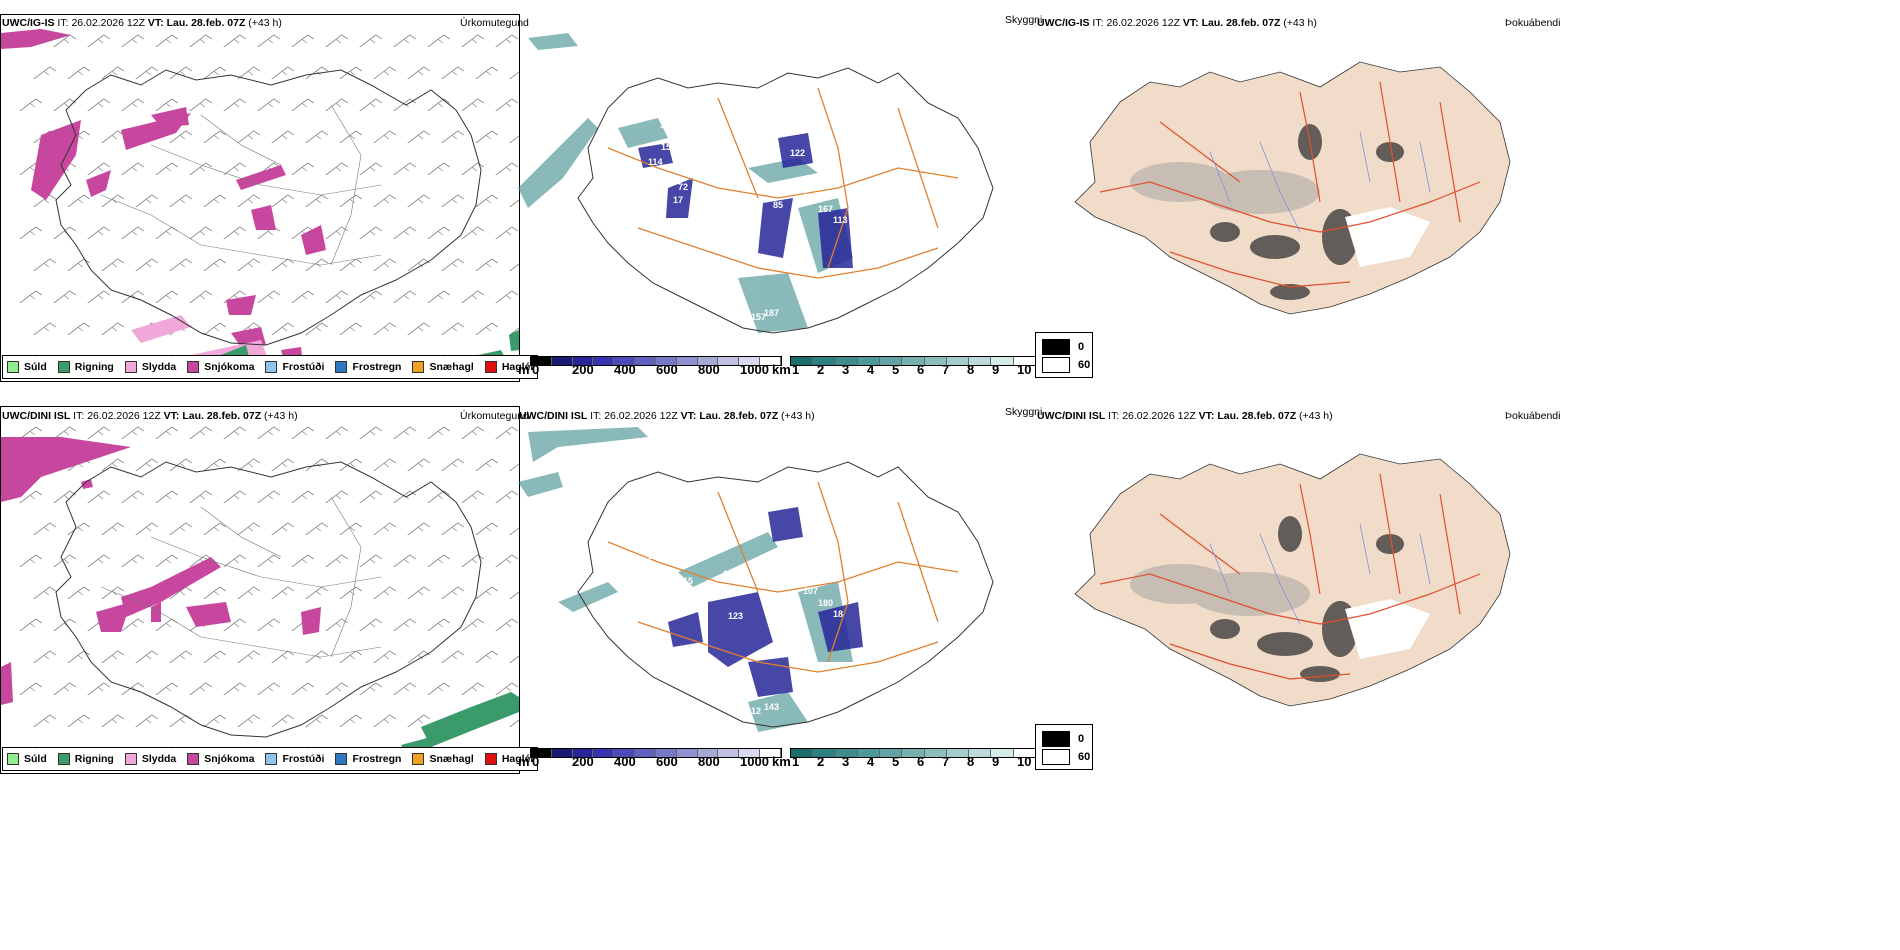 The width and height of the screenshot is (1900, 950). I want to click on visibility-label: 187, so click(771, 313).